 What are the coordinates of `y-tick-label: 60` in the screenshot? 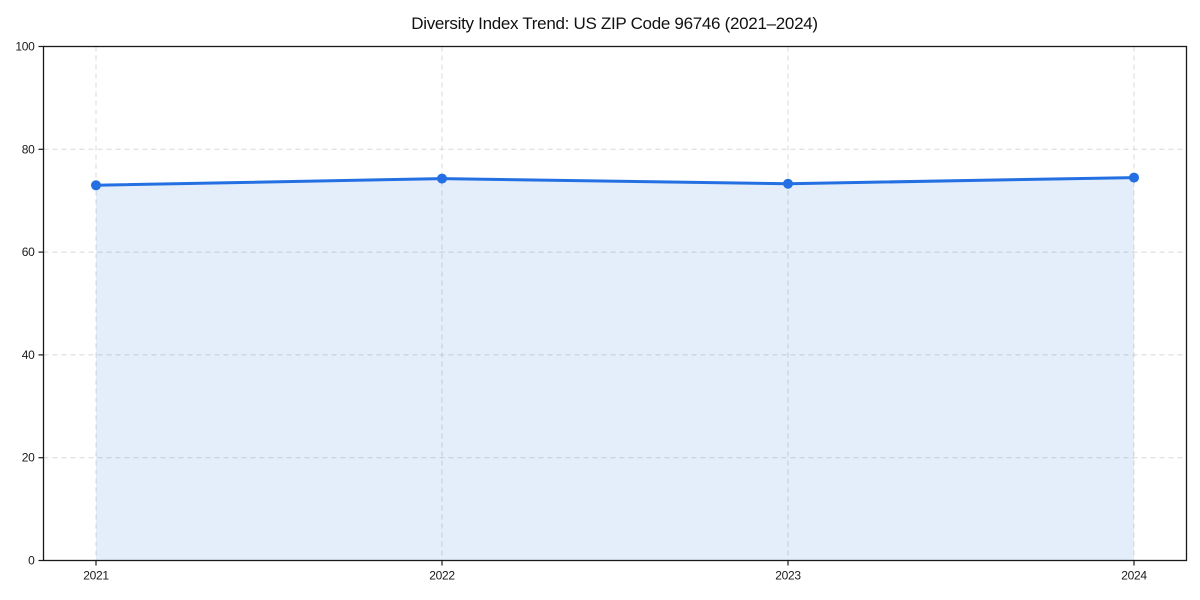 It's located at (28, 252).